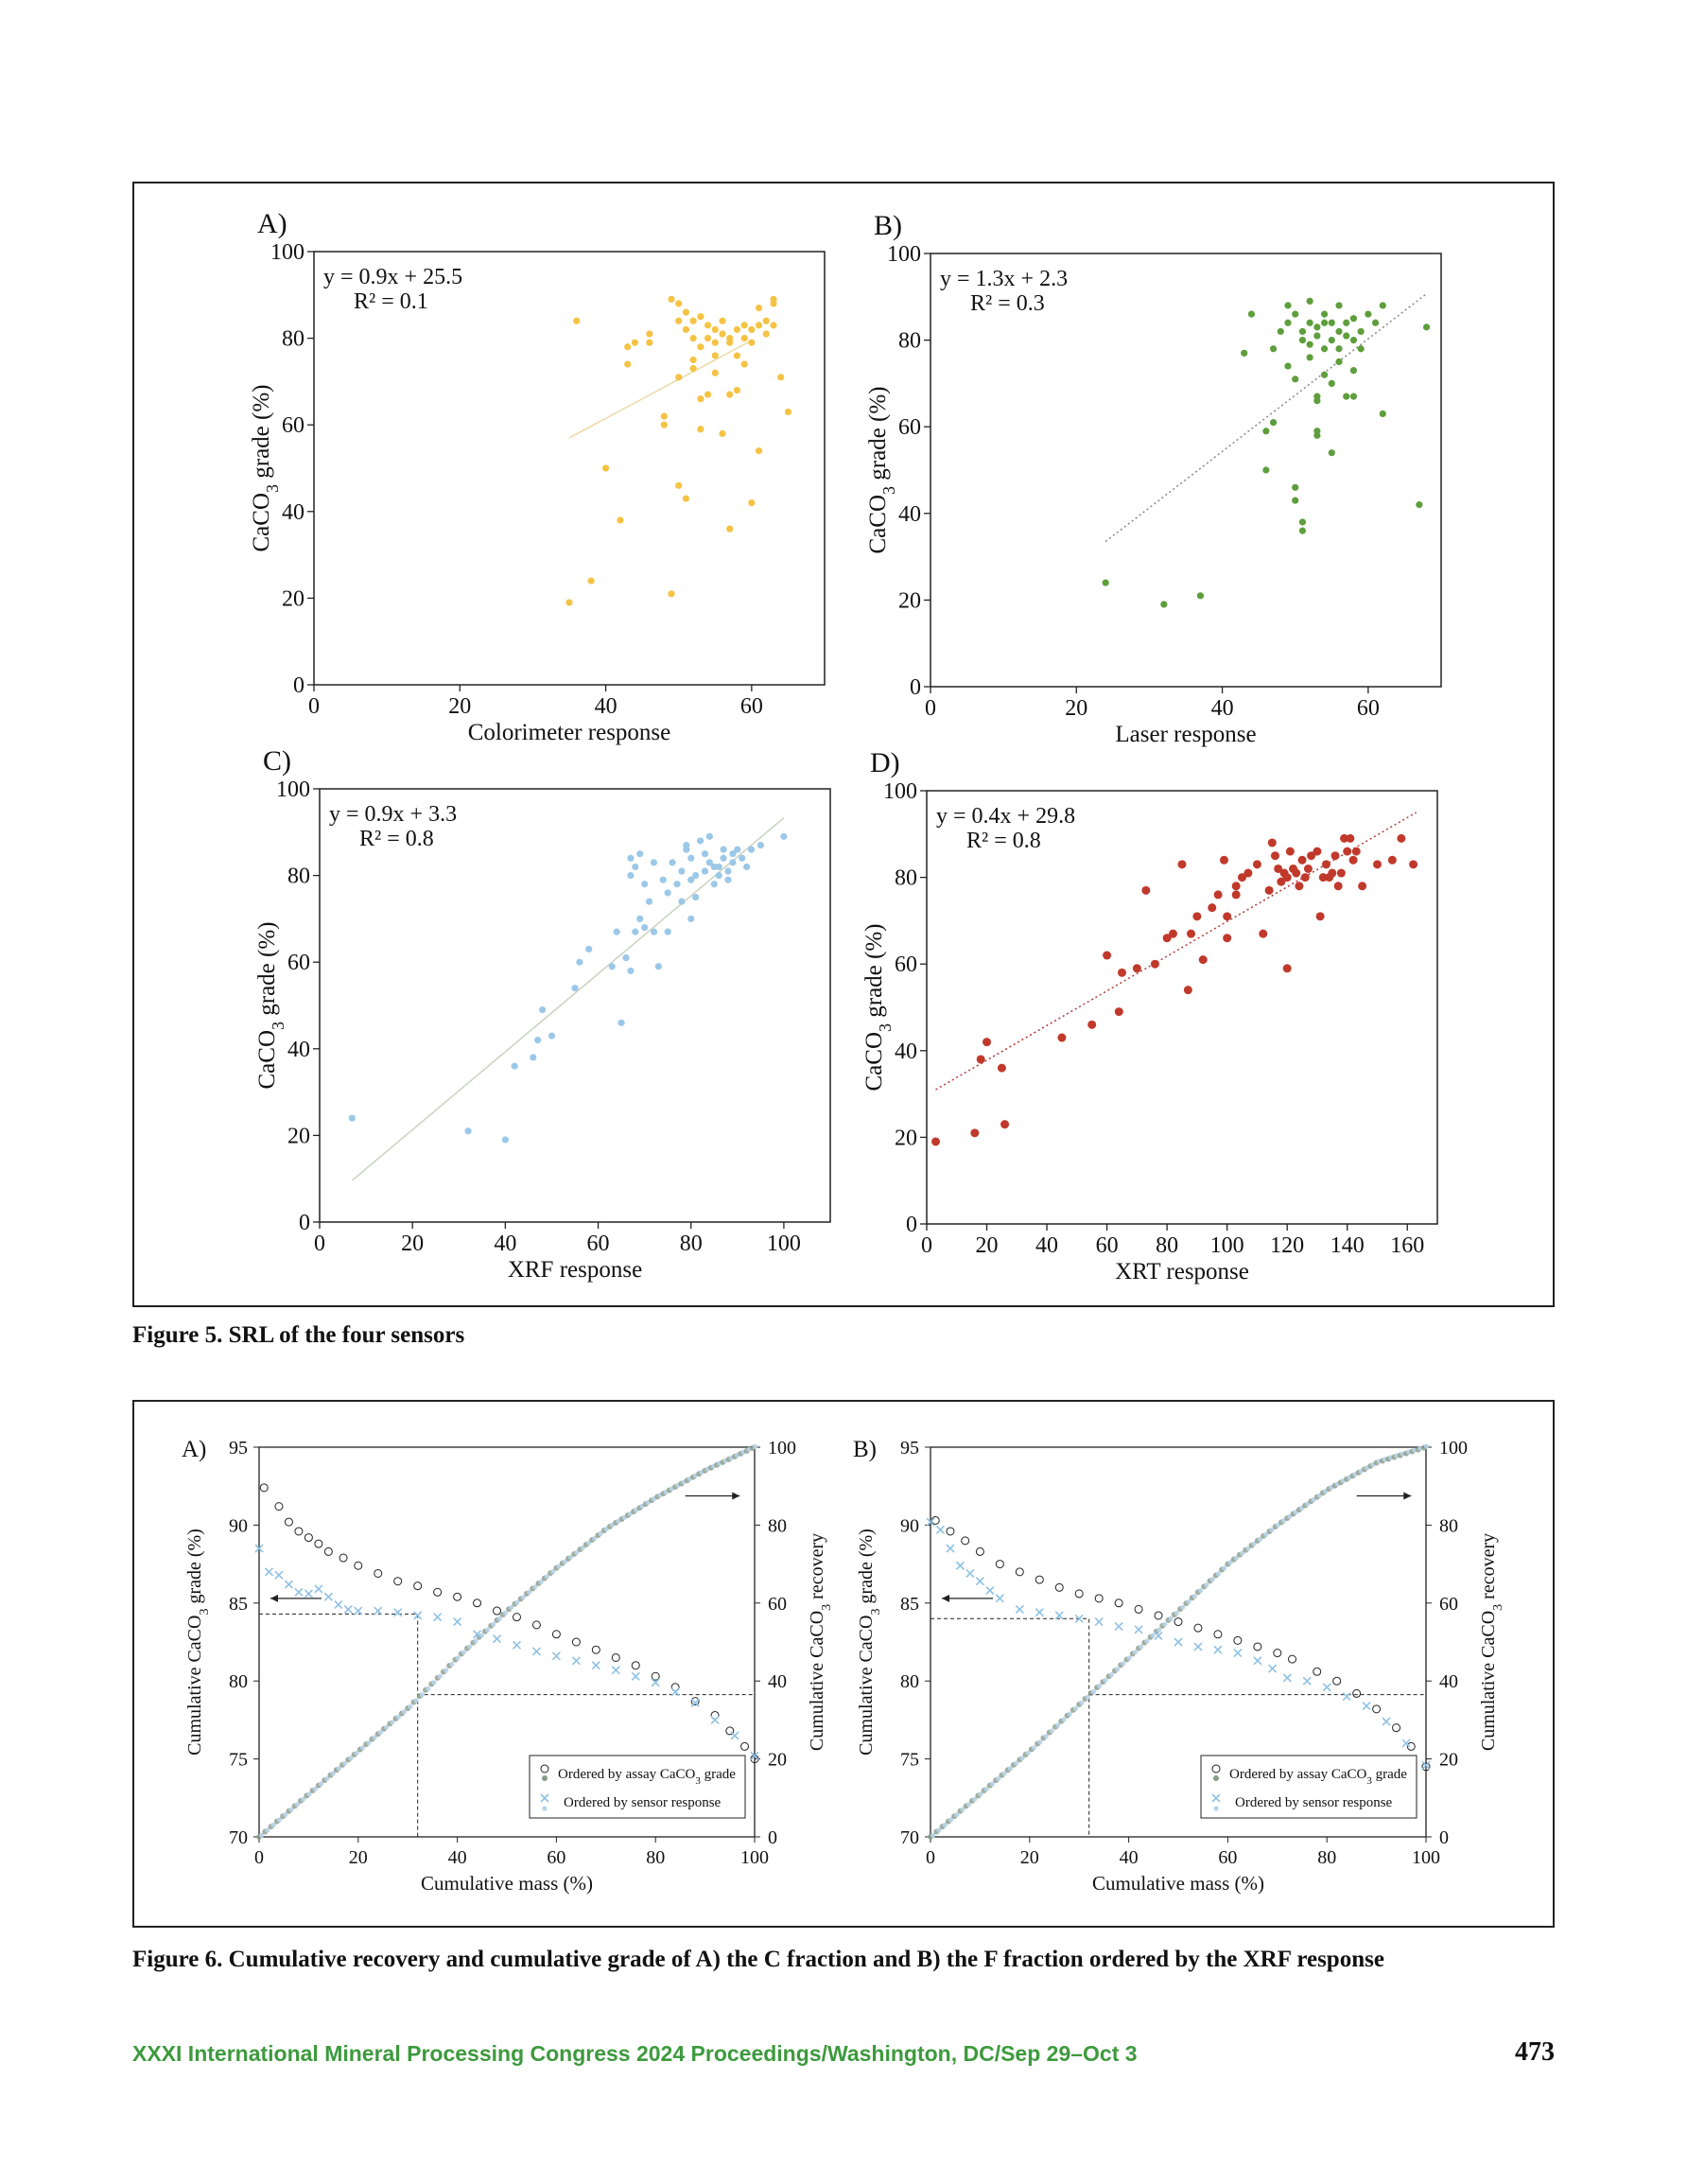 Image resolution: width=1687 pixels, height=2184 pixels. What do you see at coordinates (865, 1450) in the screenshot?
I see `panel-label: B)` at bounding box center [865, 1450].